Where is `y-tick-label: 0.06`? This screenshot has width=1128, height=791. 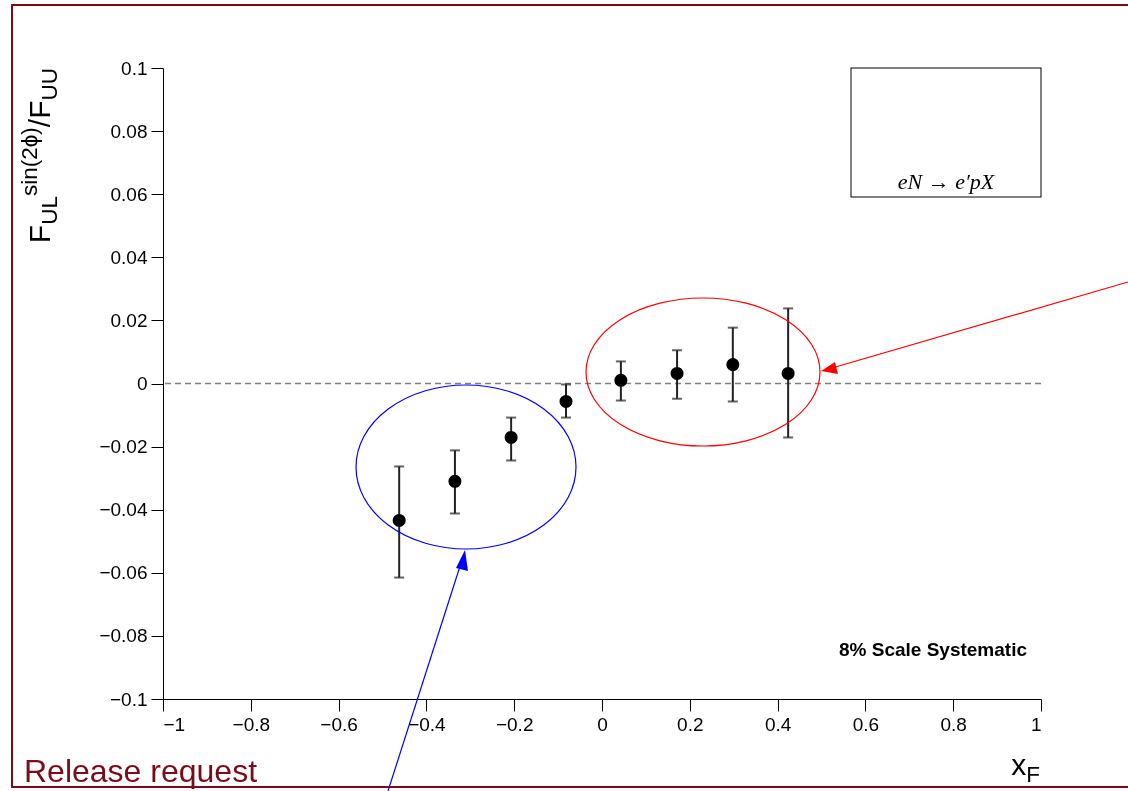
y-tick-label: 0.06 is located at coordinates (129, 194).